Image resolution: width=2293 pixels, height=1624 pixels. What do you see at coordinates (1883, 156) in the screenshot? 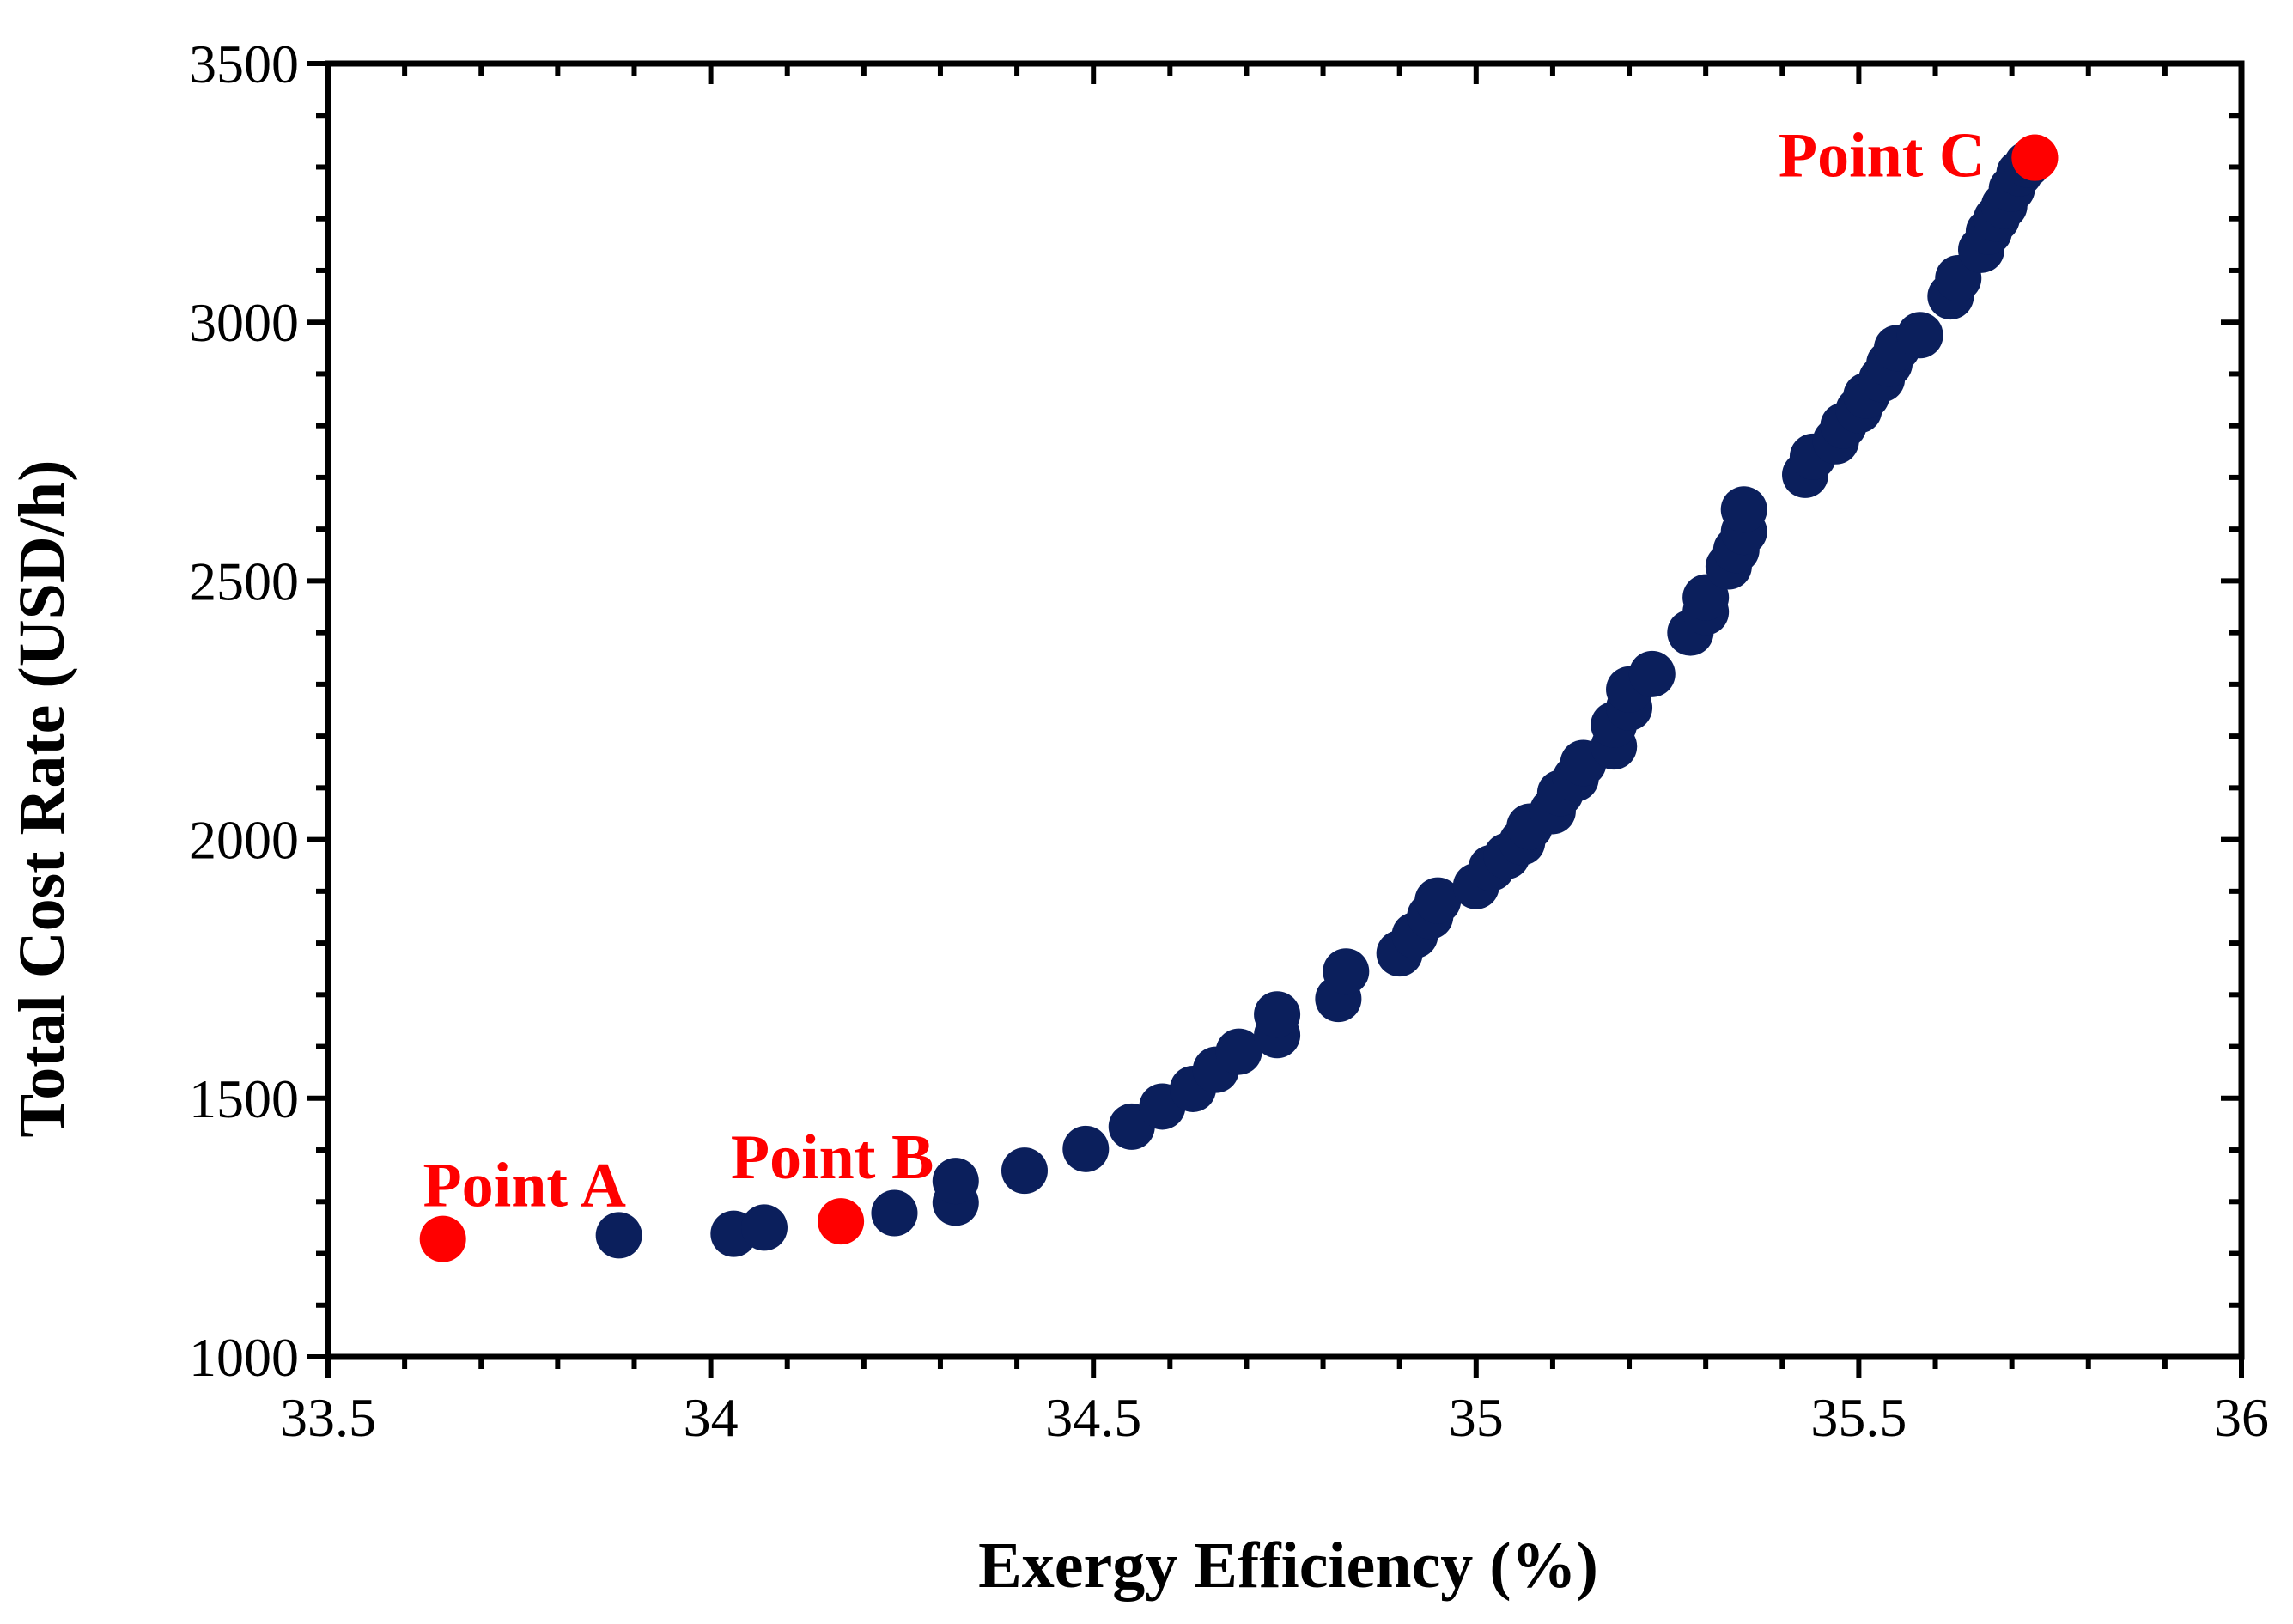
I see `annotation-label: Point C` at bounding box center [1883, 156].